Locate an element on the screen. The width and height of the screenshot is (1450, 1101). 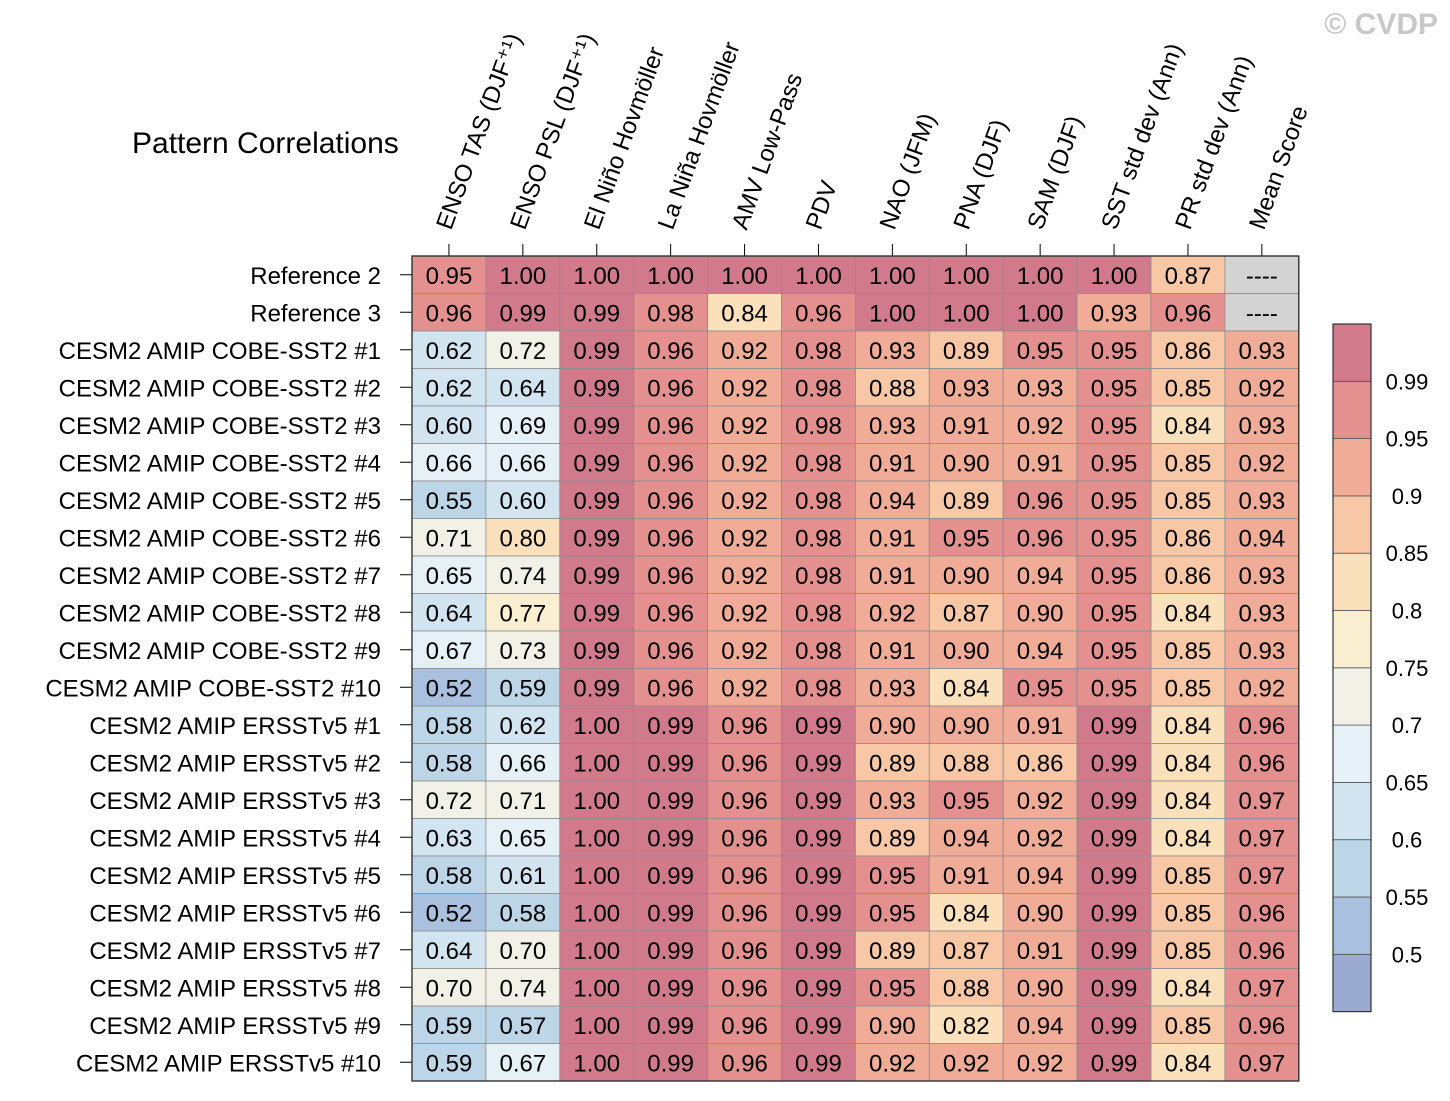
cell-value-label: 0.80 is located at coordinates (522, 538).